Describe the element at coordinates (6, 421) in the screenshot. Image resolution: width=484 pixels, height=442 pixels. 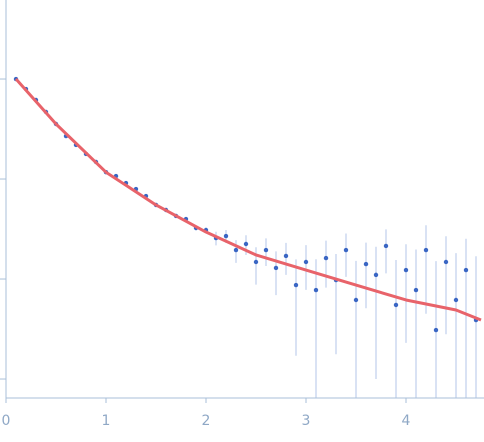
I see `x-tick-label: 0` at that location.